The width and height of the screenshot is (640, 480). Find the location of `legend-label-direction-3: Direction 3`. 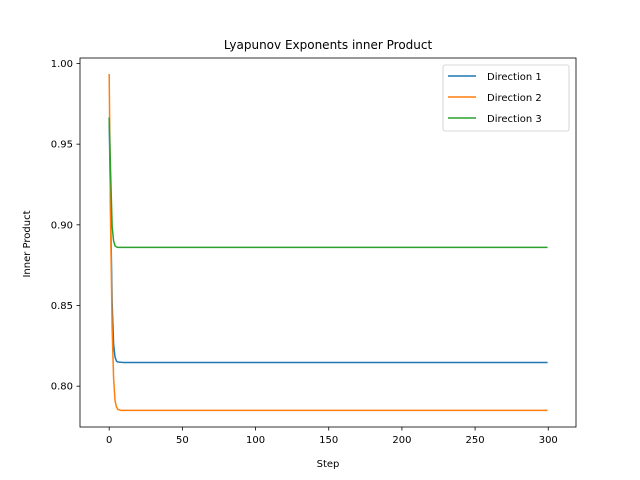

legend-label-direction-3: Direction 3 is located at coordinates (514, 119).